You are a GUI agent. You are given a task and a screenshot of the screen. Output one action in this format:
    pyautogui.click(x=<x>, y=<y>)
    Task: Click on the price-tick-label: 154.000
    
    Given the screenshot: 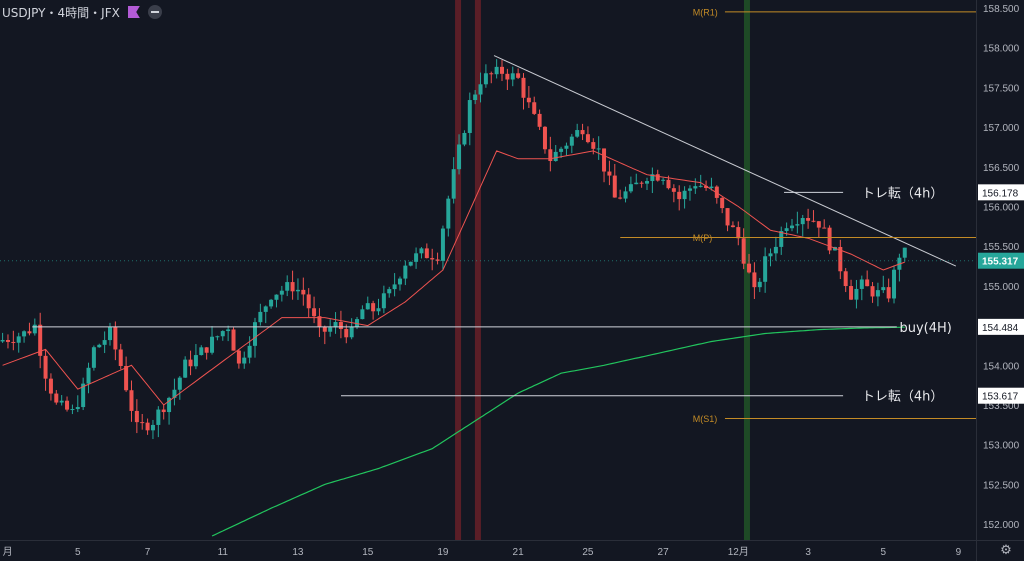 What is the action you would take?
    pyautogui.click(x=1001, y=366)
    